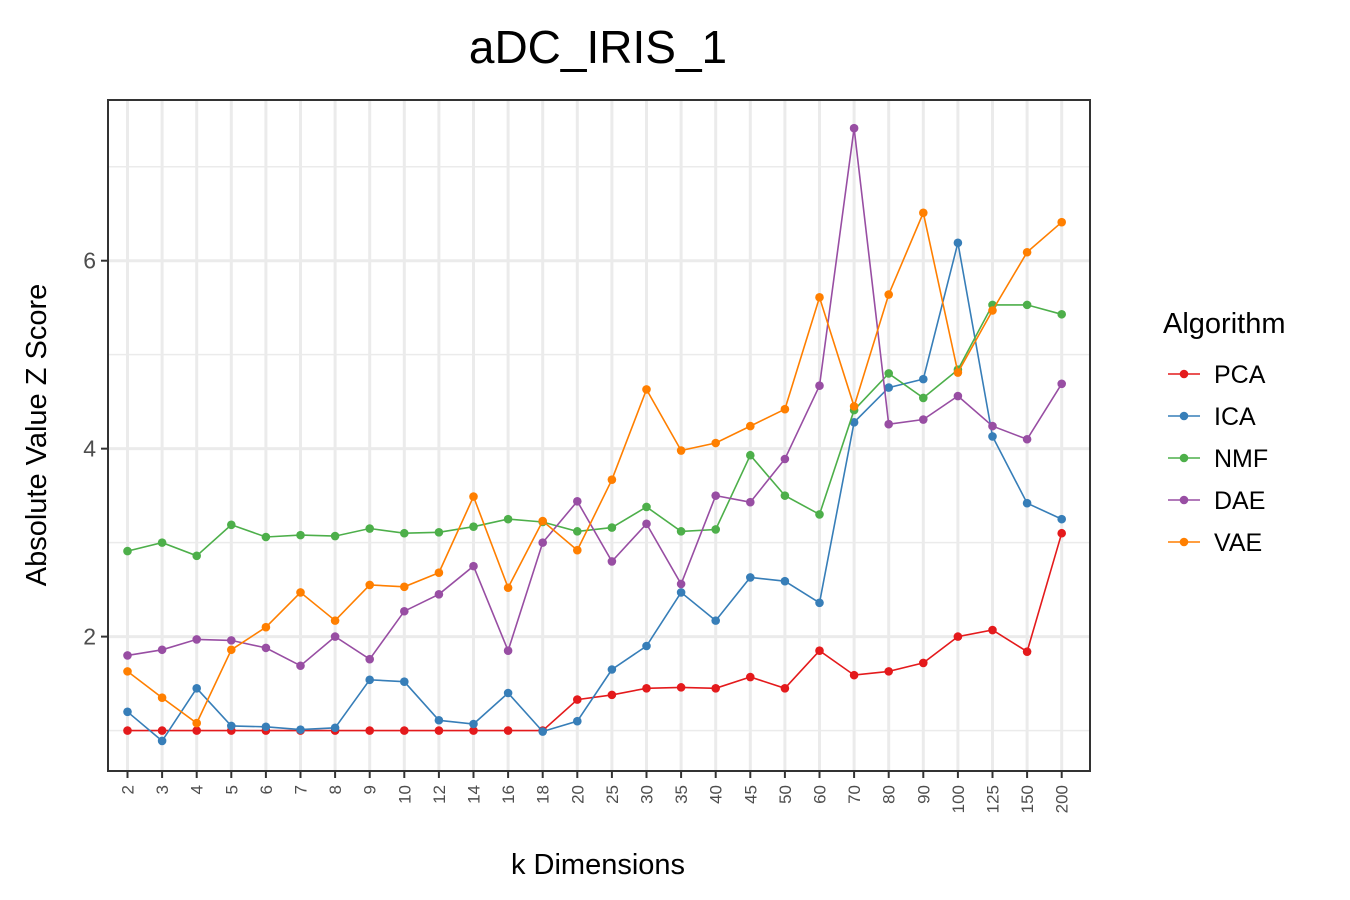  I want to click on x-tick-label: 3, so click(162, 789).